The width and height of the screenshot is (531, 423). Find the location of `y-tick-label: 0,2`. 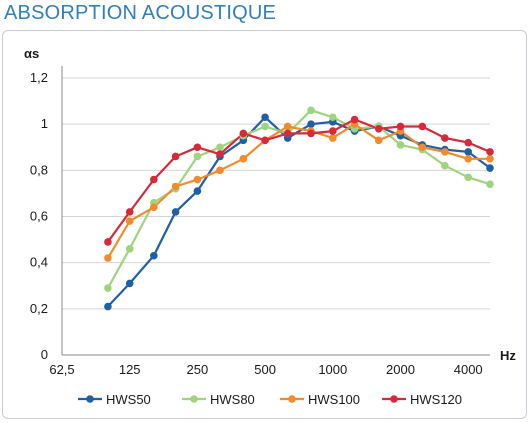

y-tick-label: 0,2 is located at coordinates (39, 308).